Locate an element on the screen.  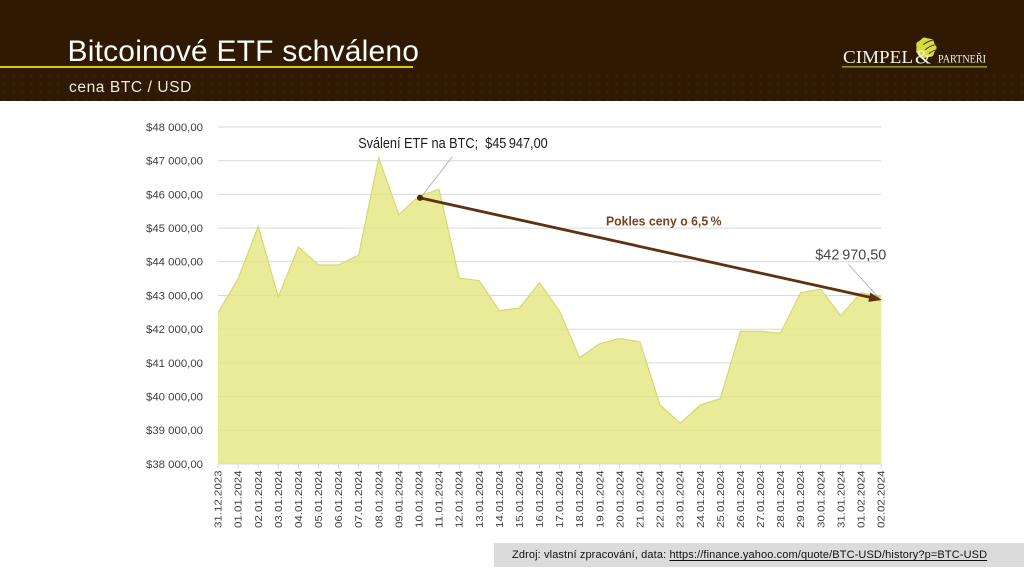
svg-text: 16.01.2024 is located at coordinates (540, 499).